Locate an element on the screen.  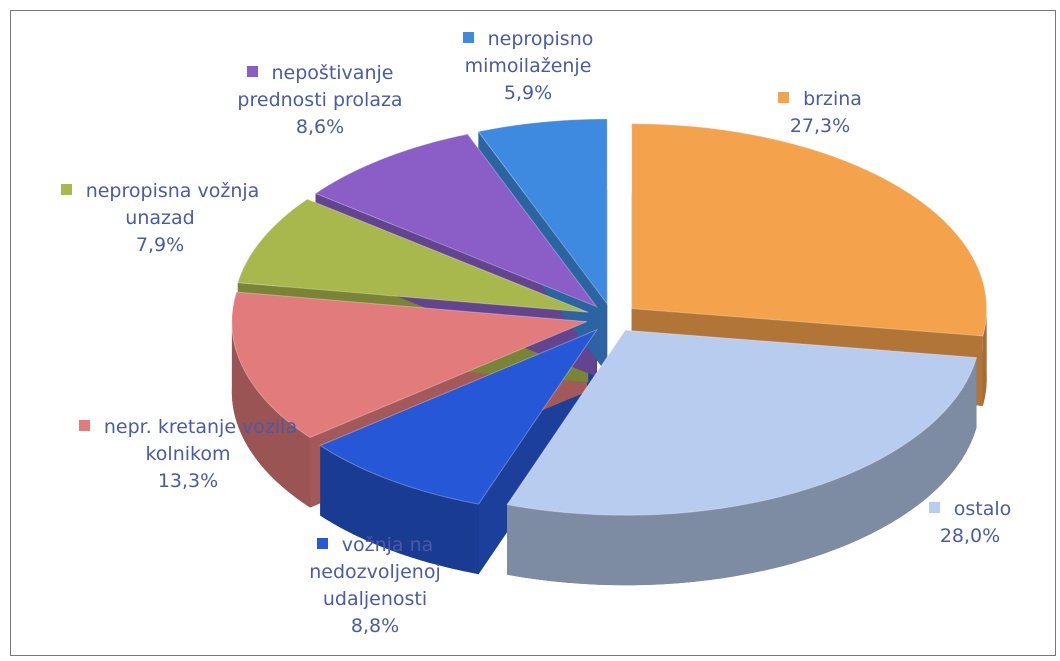
category-label: vožnja na nedozvoljenoj udaljenosti is located at coordinates (375, 572).